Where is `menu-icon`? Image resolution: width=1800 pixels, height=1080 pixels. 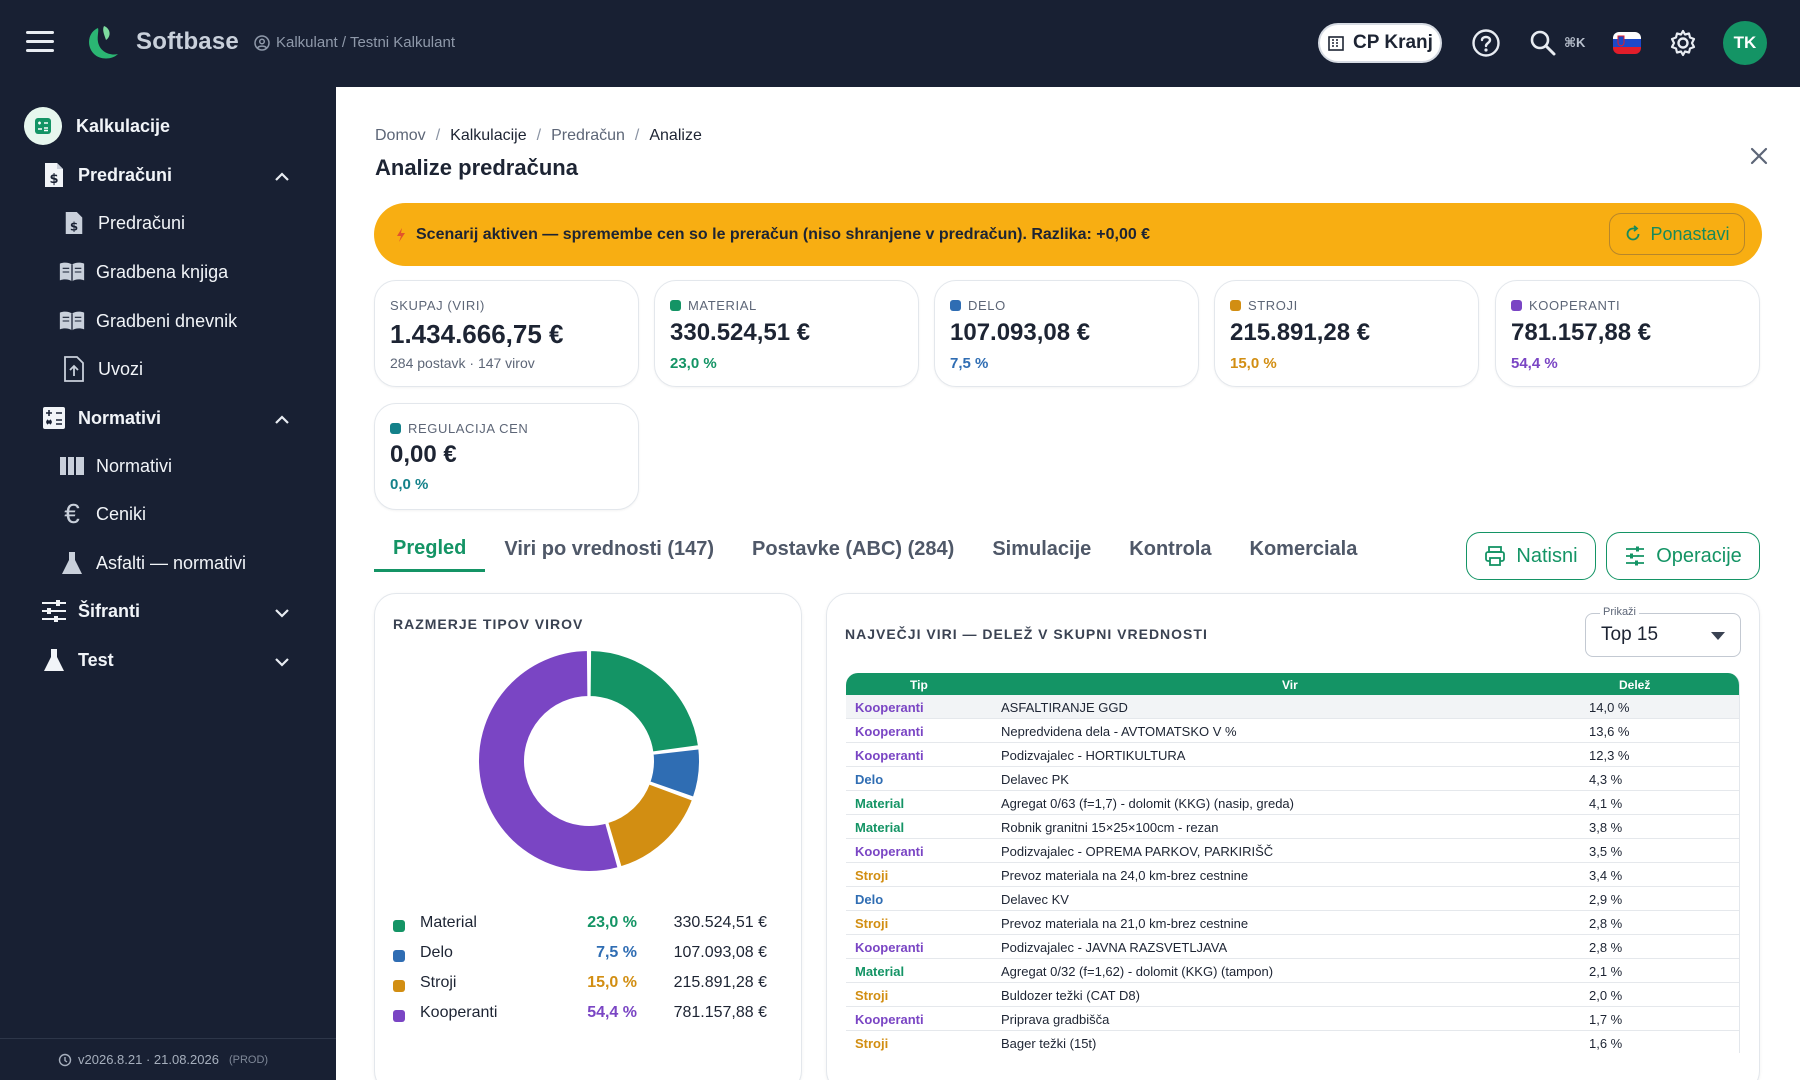 menu-icon is located at coordinates (40, 43).